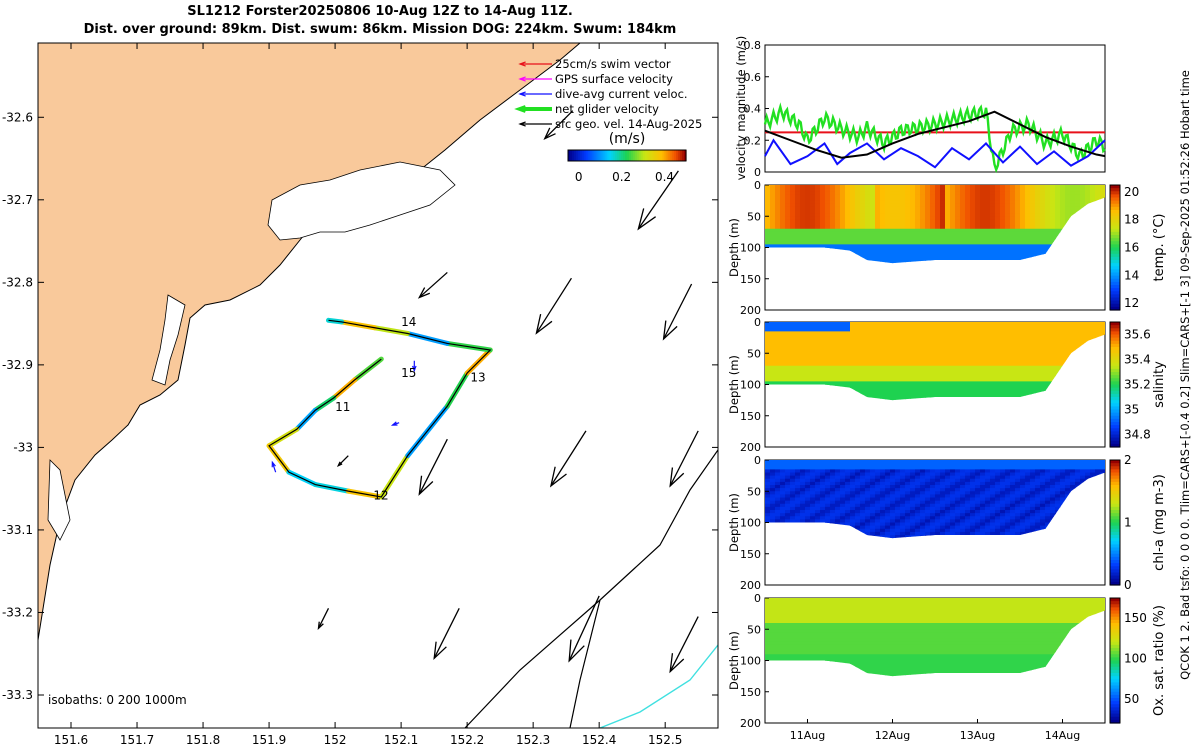 The width and height of the screenshot is (1200, 750). What do you see at coordinates (1115, 193) in the screenshot?
I see `section-cbar-cell` at bounding box center [1115, 193].